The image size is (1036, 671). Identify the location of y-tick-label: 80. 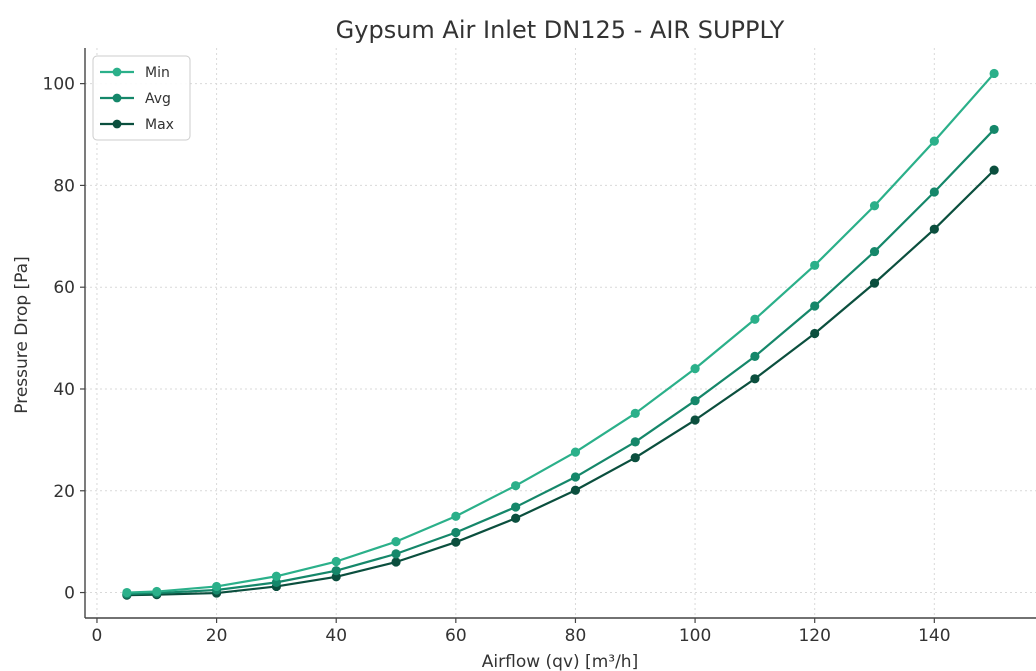
(64, 186).